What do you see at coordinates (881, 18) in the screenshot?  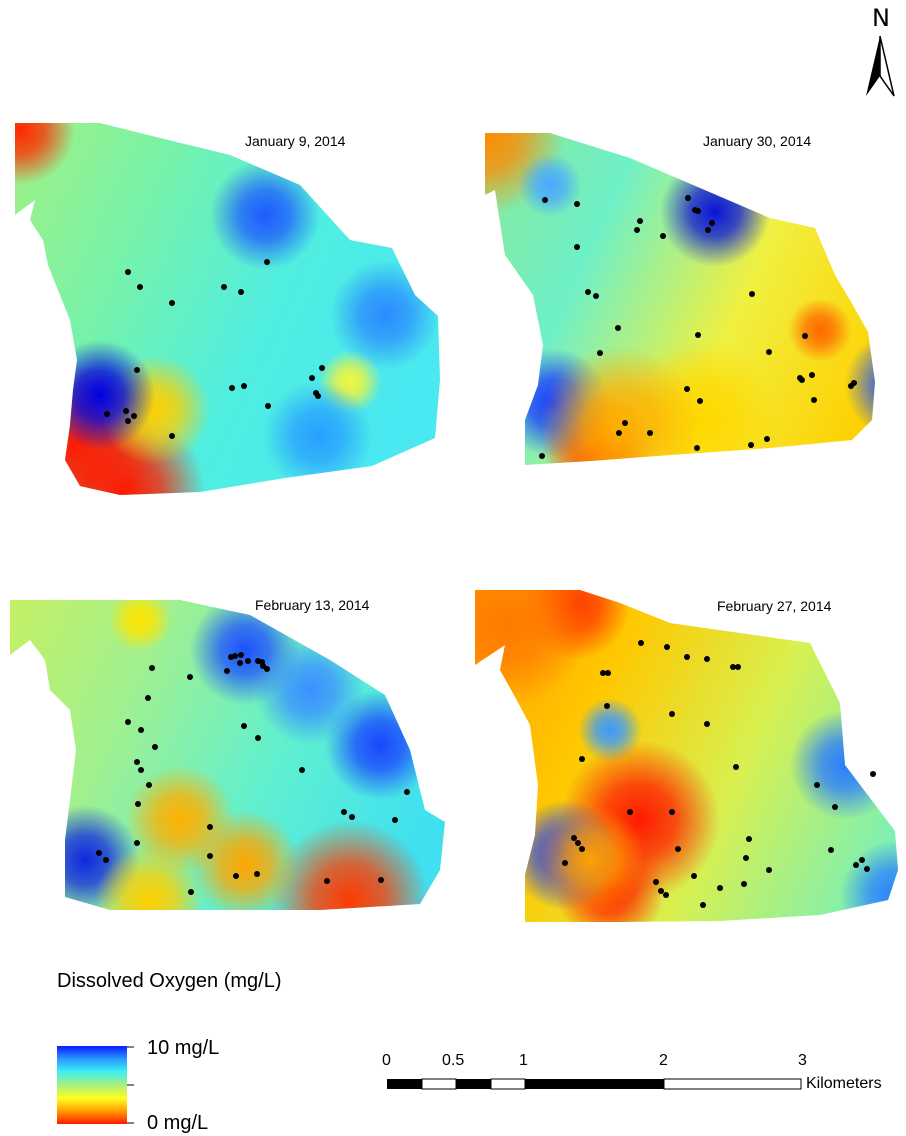 I see `north-arrow-letter: N` at bounding box center [881, 18].